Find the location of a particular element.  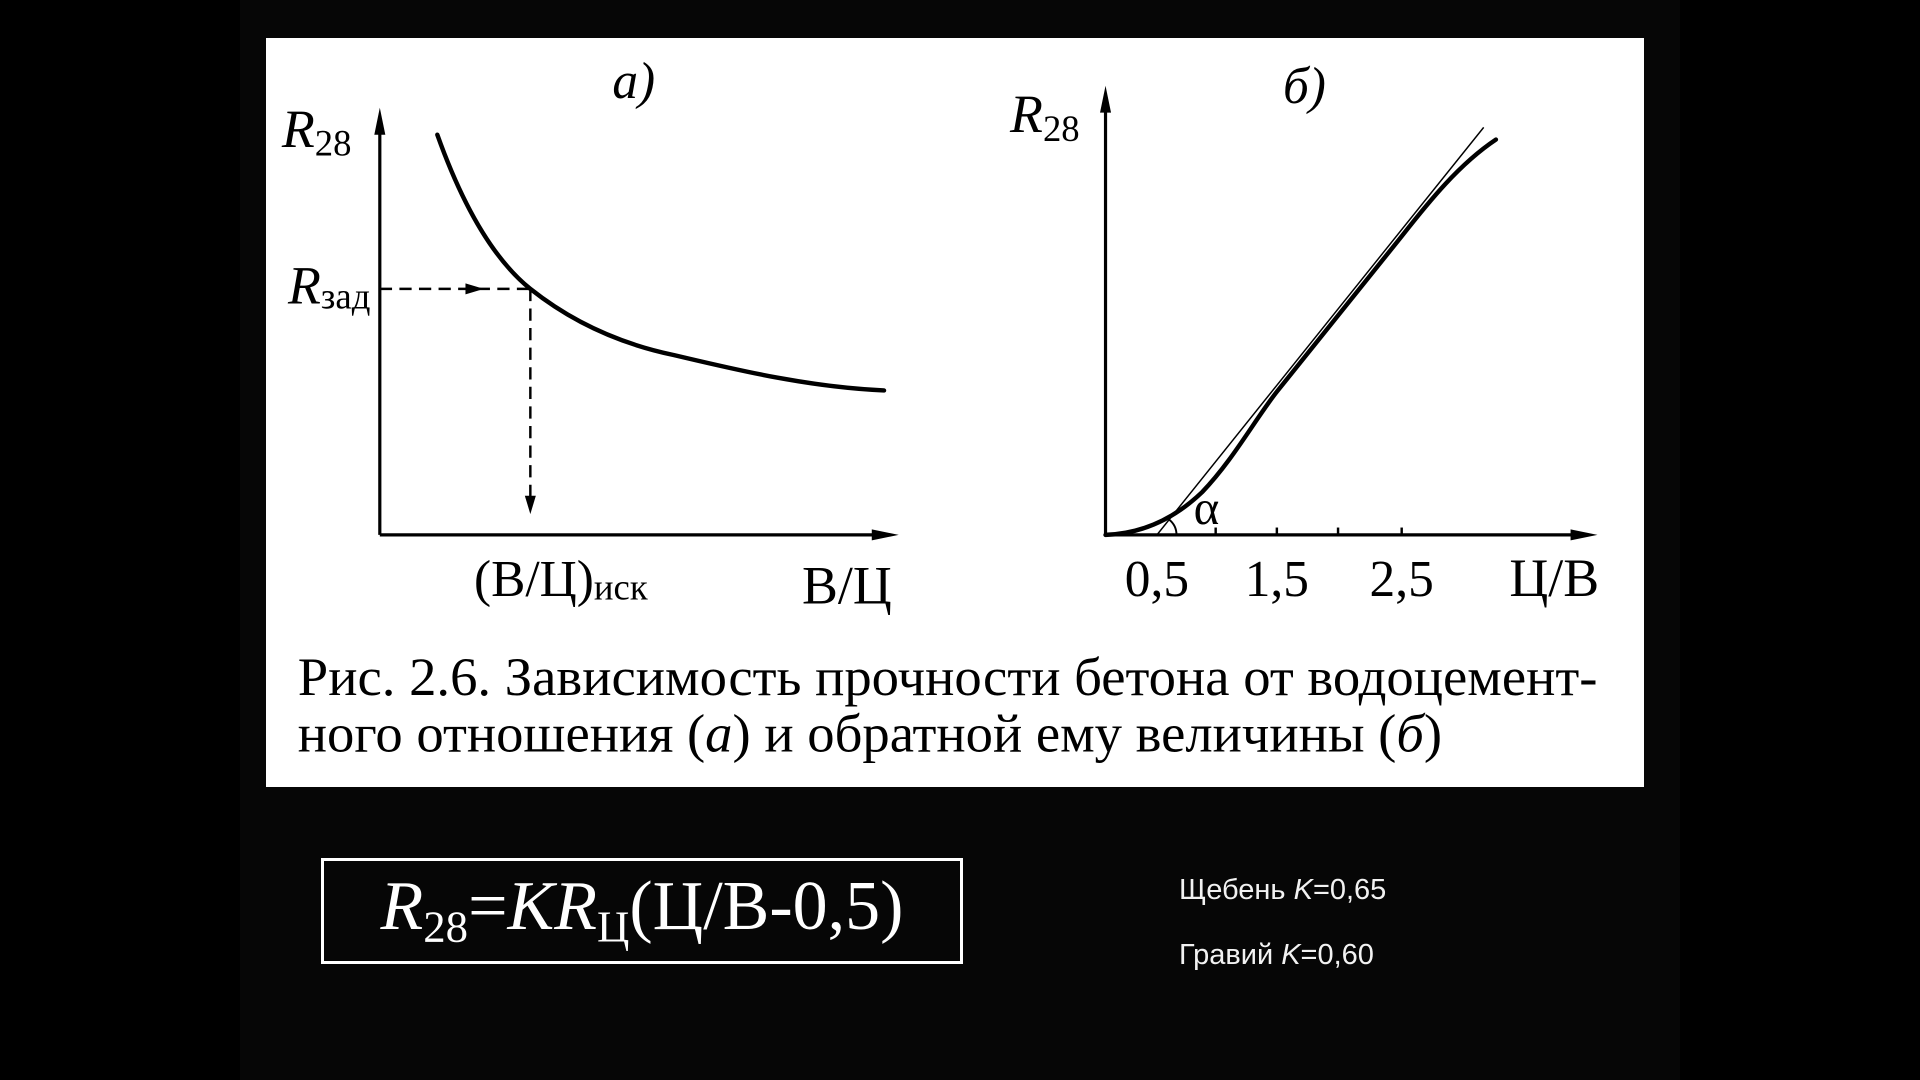

caption-text: ) is located at coordinates (1433, 733).